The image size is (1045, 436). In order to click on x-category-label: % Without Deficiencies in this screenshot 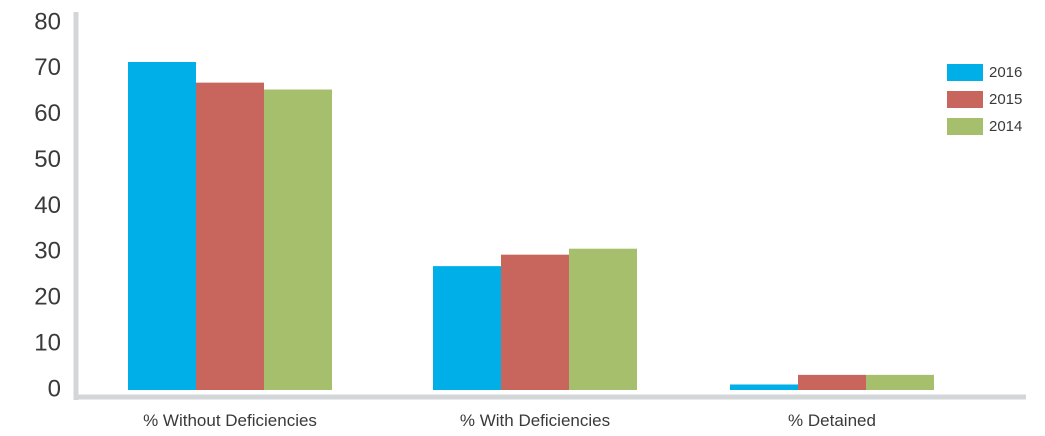, I will do `click(230, 420)`.